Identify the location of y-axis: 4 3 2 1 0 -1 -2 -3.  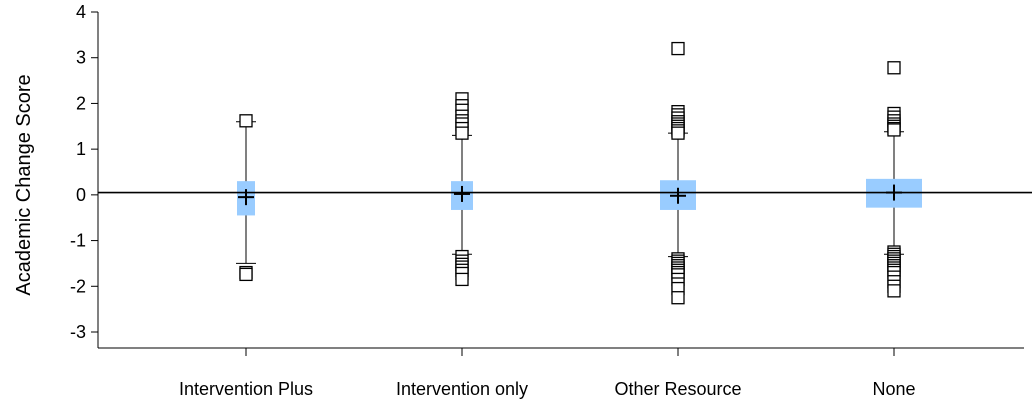
(84, 175).